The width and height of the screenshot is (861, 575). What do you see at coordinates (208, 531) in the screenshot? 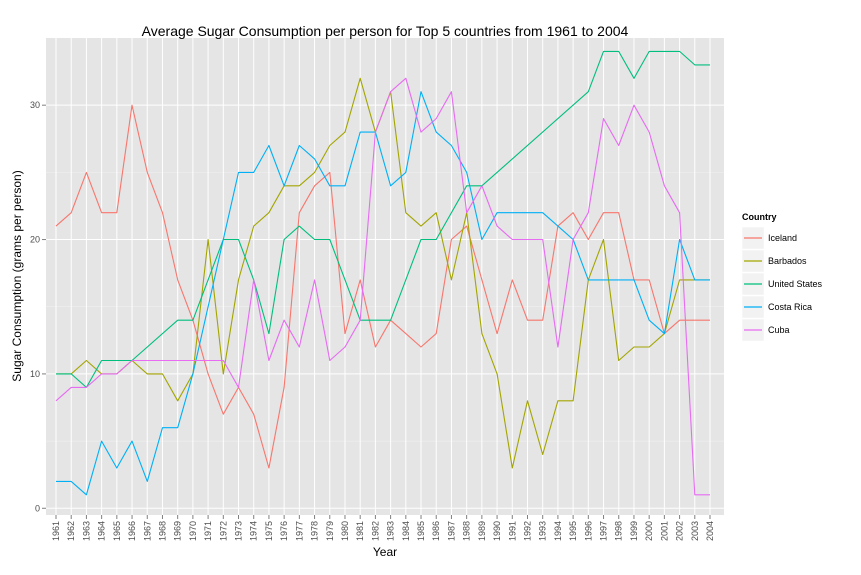
I see `x-tick-label: 1971` at bounding box center [208, 531].